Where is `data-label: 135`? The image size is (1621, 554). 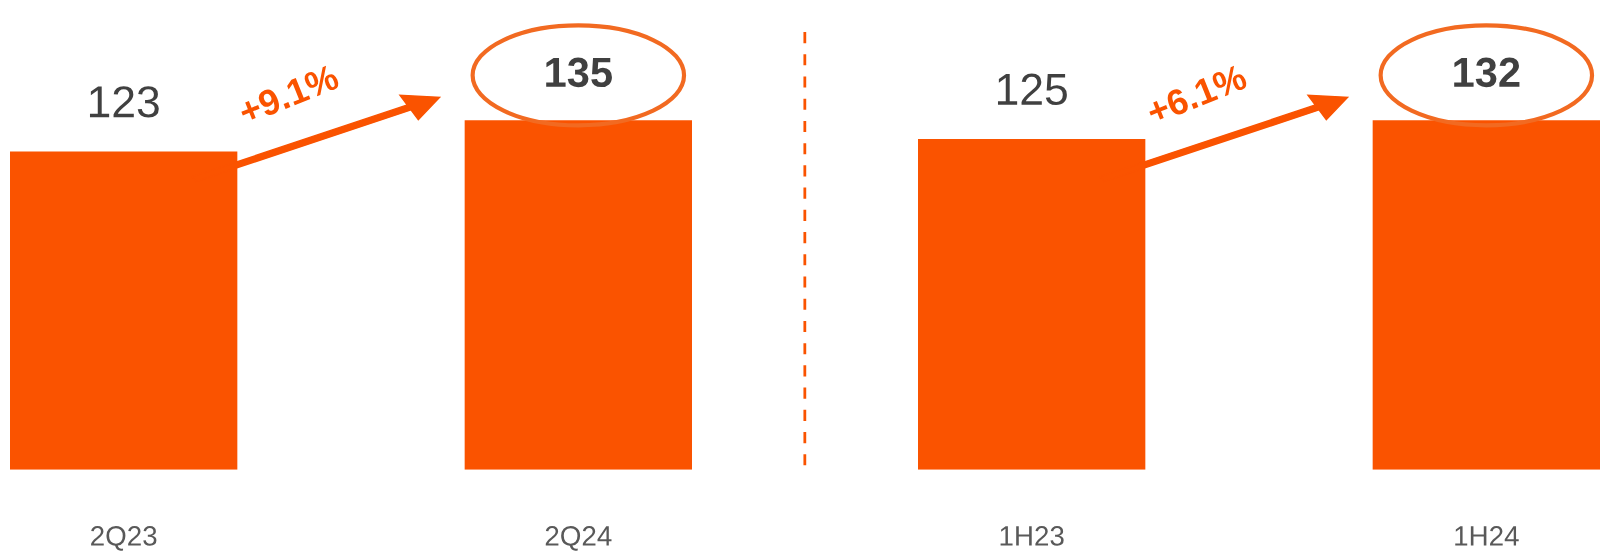
data-label: 135 is located at coordinates (579, 72).